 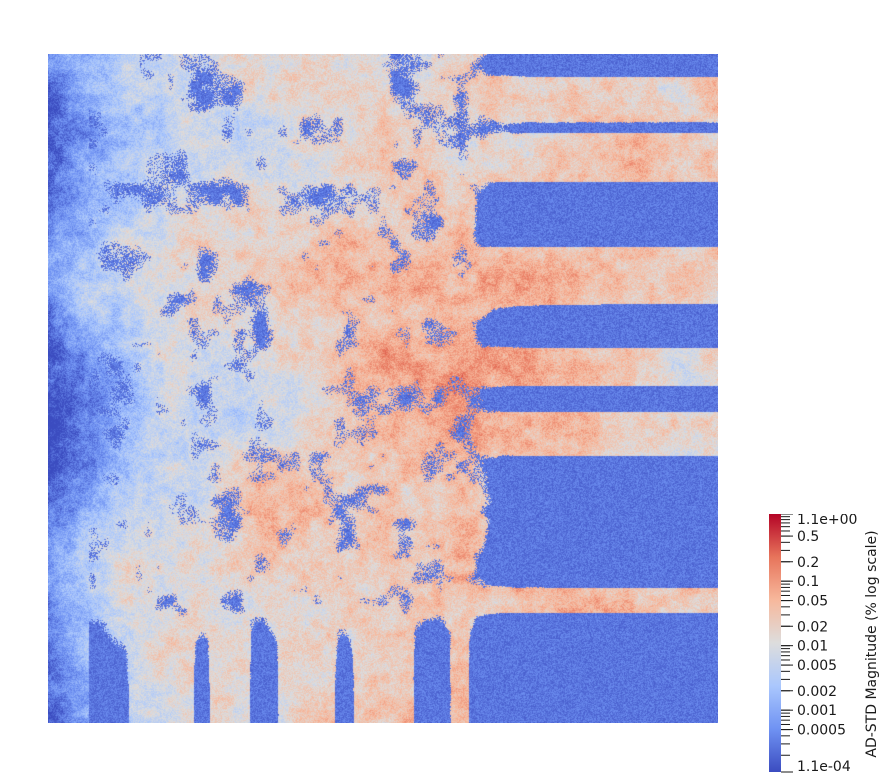 I want to click on colorbar-tick-label: 0.001, so click(x=817, y=711).